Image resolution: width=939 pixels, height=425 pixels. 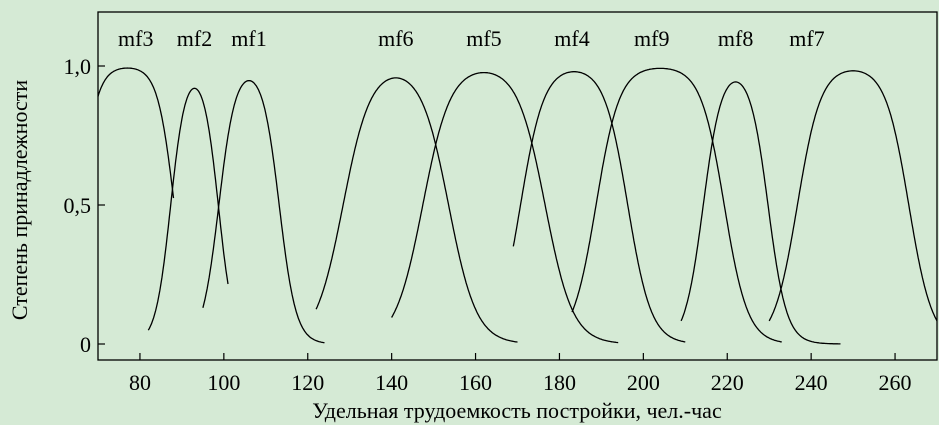 What do you see at coordinates (520, 374) in the screenshot?
I see `x-axis: 80 100 120 140 160 180 200 220 240 260` at bounding box center [520, 374].